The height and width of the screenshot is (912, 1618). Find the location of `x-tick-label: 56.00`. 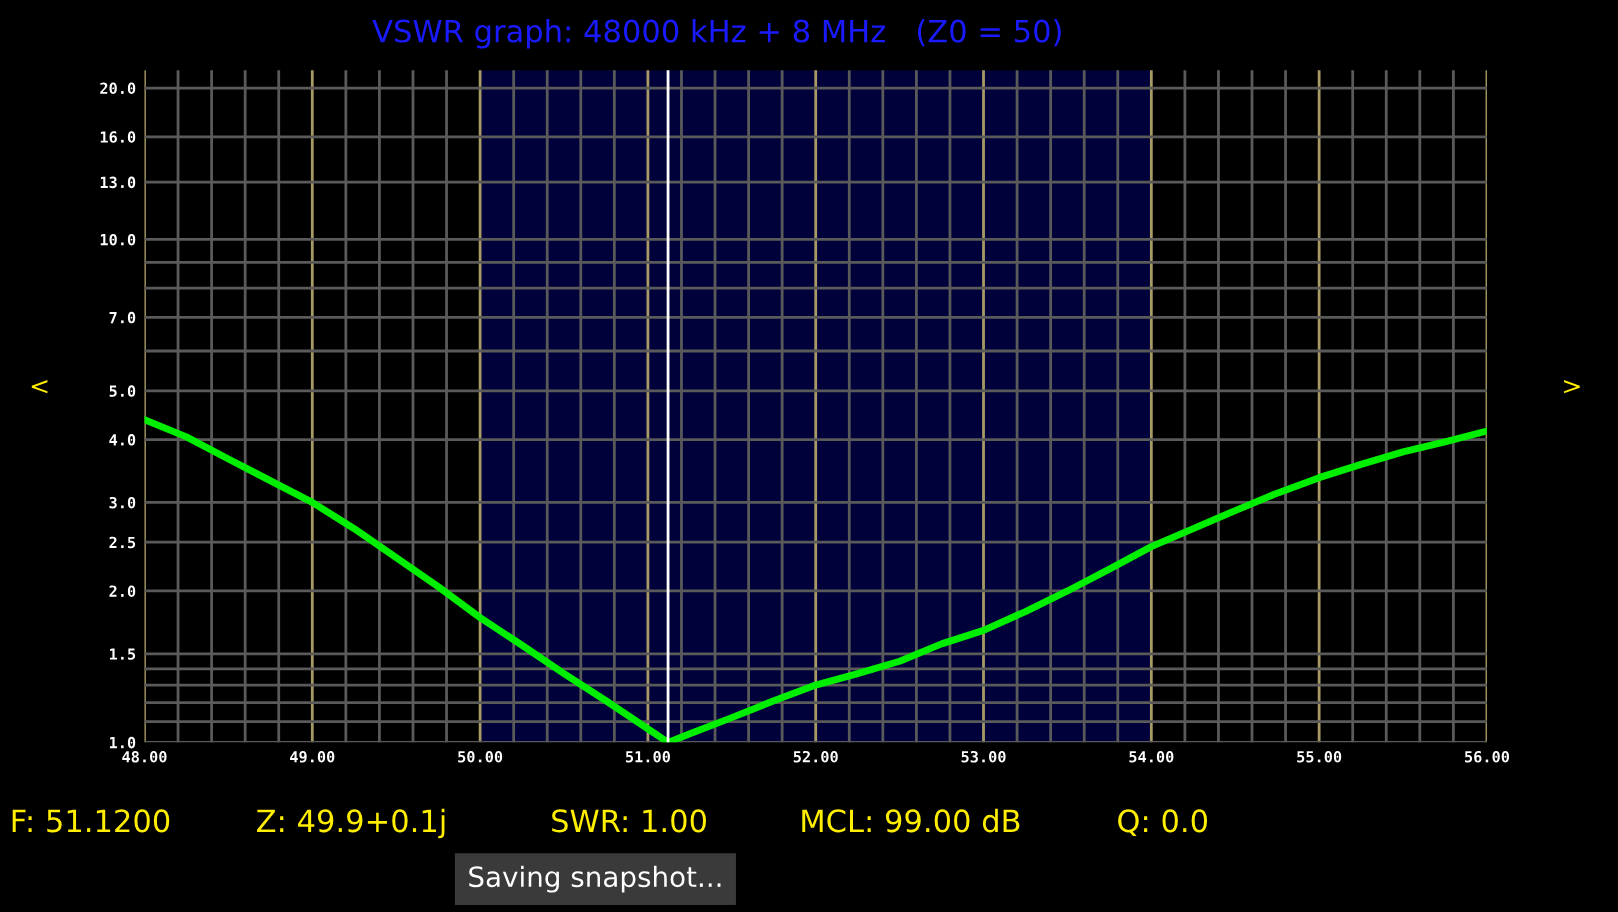

x-tick-label: 56.00 is located at coordinates (1487, 756).